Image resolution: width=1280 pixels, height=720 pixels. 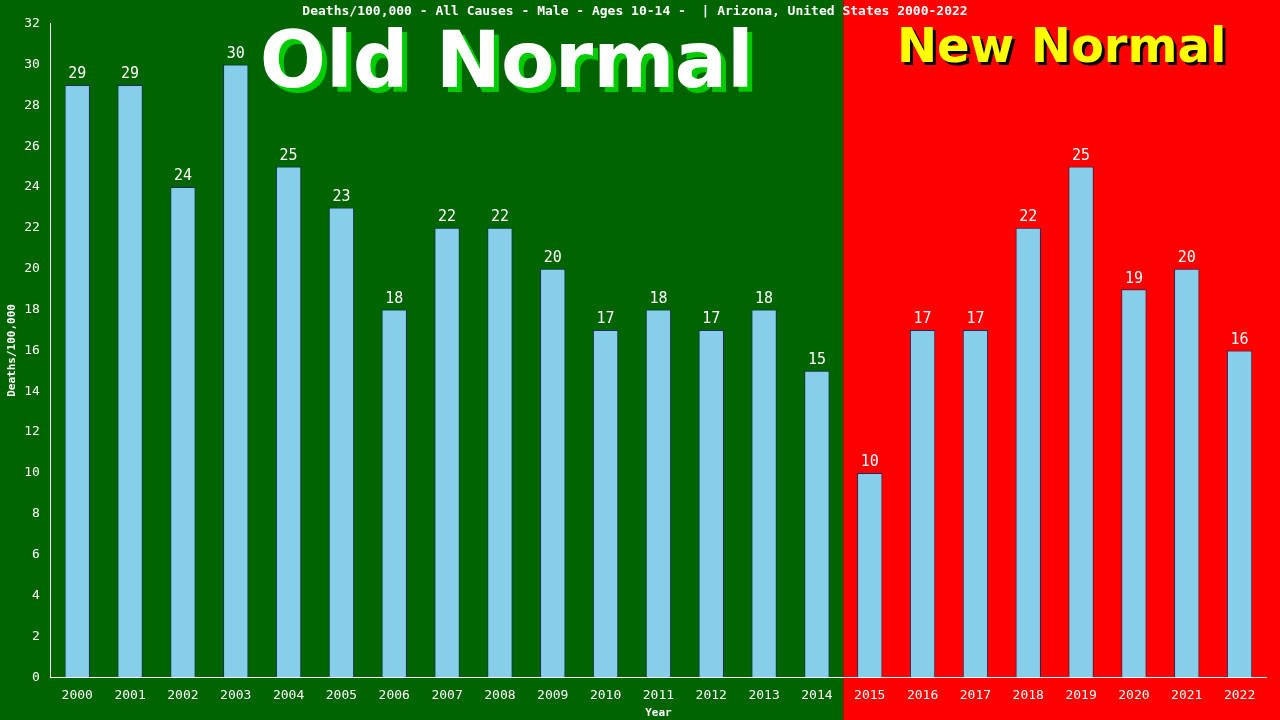 I want to click on x-axis-title: Year, so click(x=659, y=713).